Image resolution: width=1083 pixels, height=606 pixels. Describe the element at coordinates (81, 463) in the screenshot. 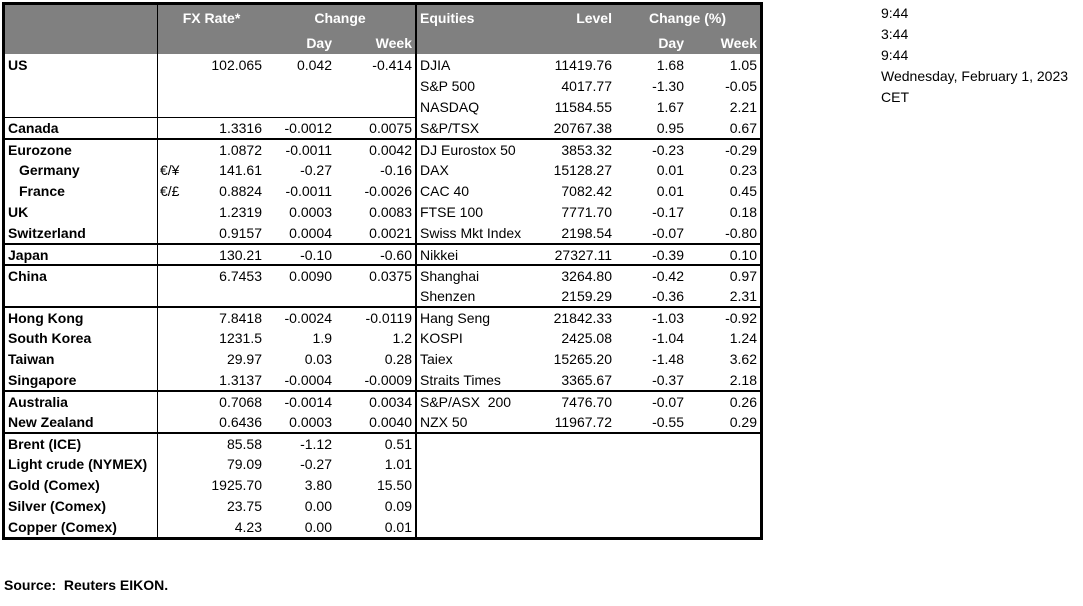

I see `fx-row-label: Light crude (NYMEX)` at that location.